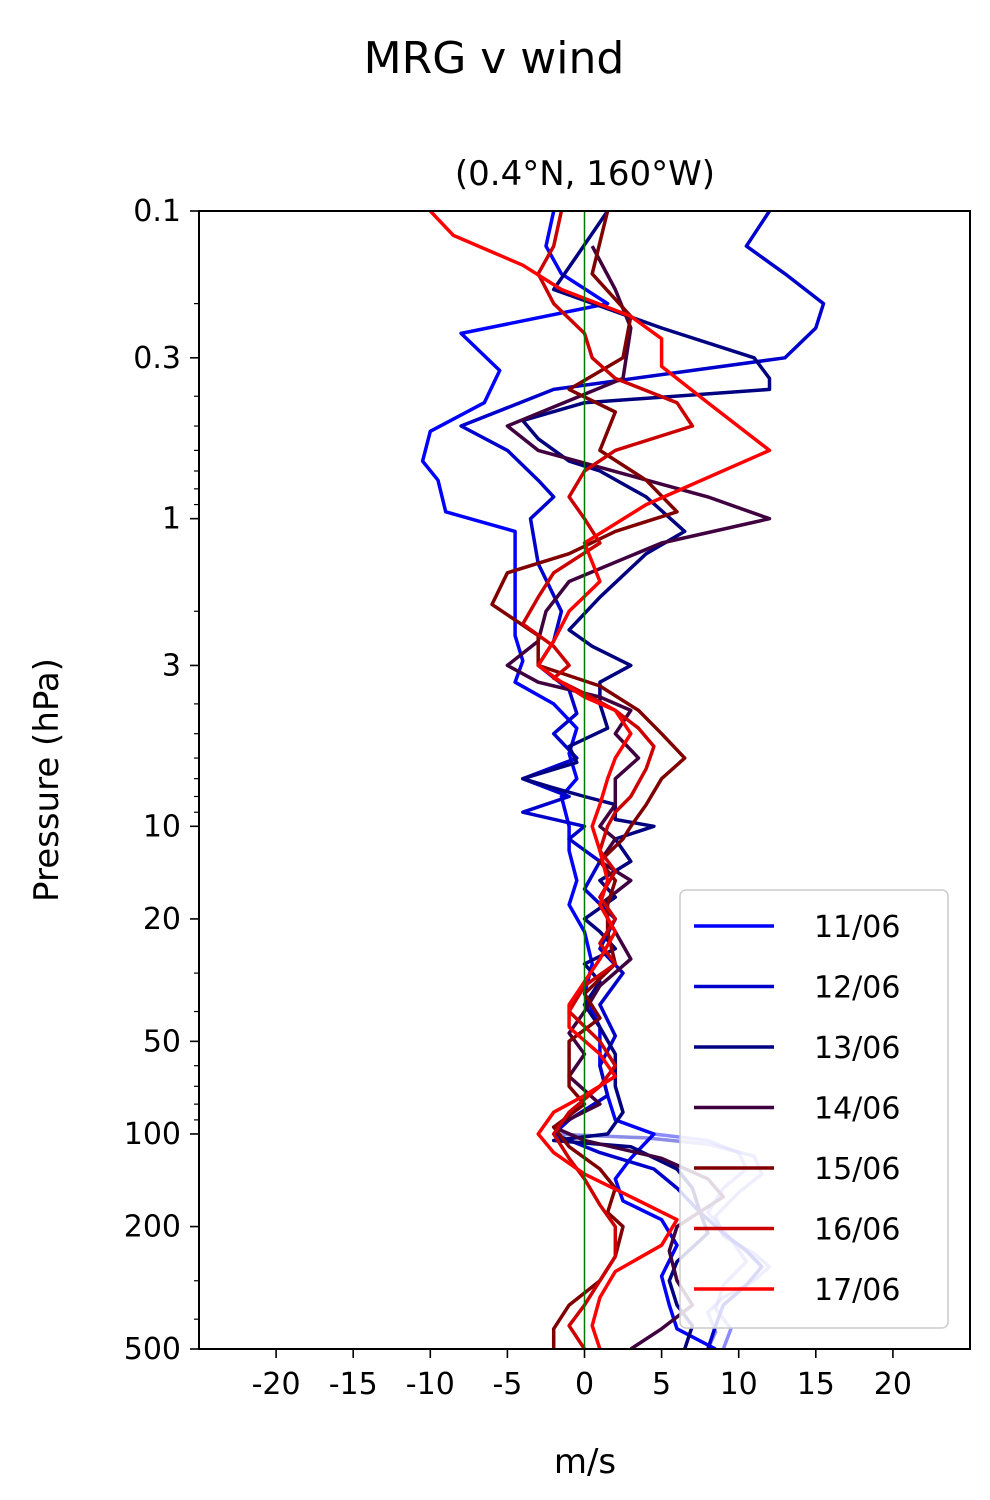 Image resolution: width=990 pixels, height=1500 pixels. What do you see at coordinates (857, 988) in the screenshot?
I see `legend-label: 12/06` at bounding box center [857, 988].